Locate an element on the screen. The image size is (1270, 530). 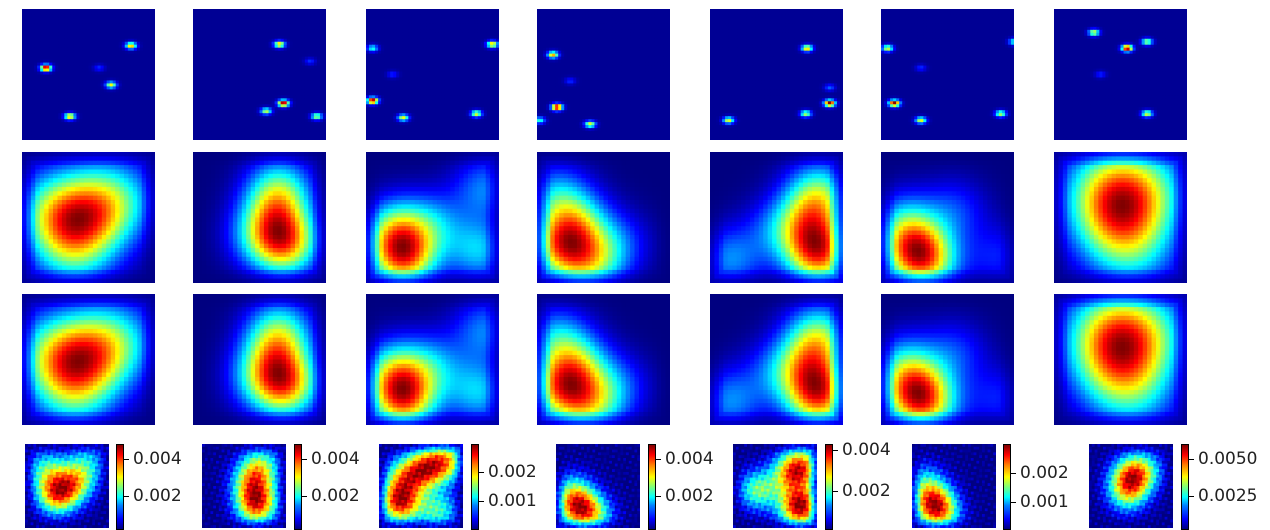
colorbar-col4: 0.004 0.002 is located at coordinates (688, 487).